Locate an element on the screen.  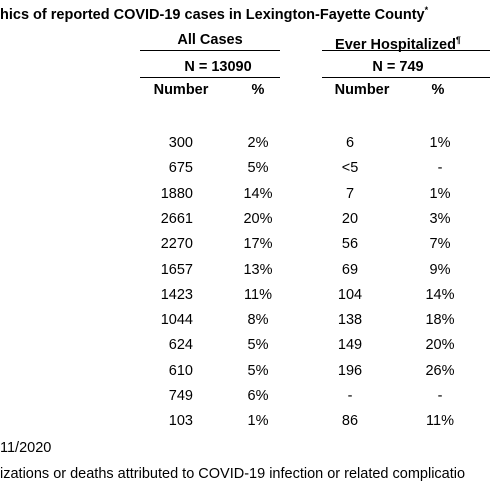
group-label: All Cases is located at coordinates (210, 40).